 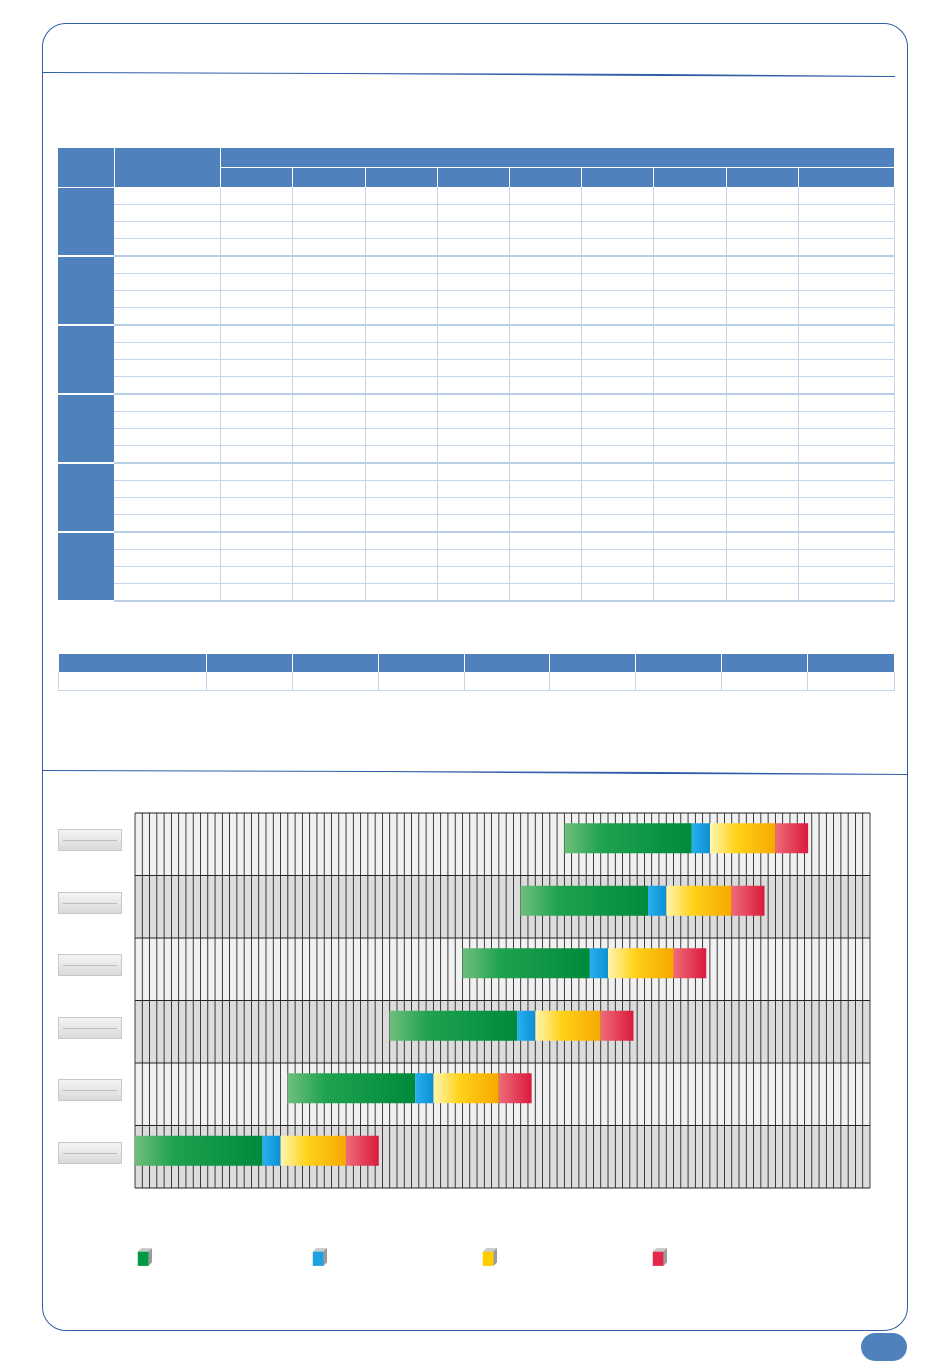 I want to click on bar-segment-red, so click(x=748, y=900).